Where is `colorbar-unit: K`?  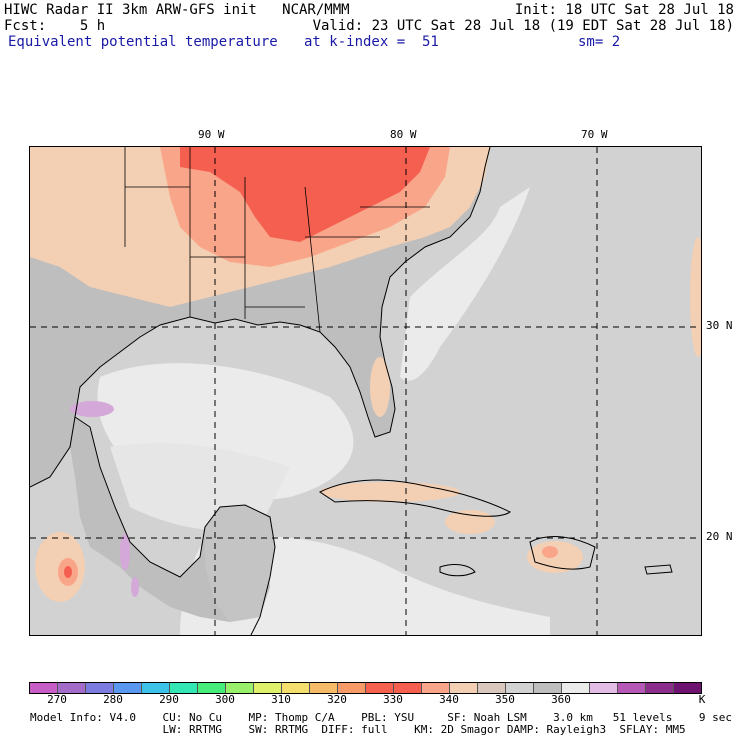 colorbar-unit: K is located at coordinates (702, 699).